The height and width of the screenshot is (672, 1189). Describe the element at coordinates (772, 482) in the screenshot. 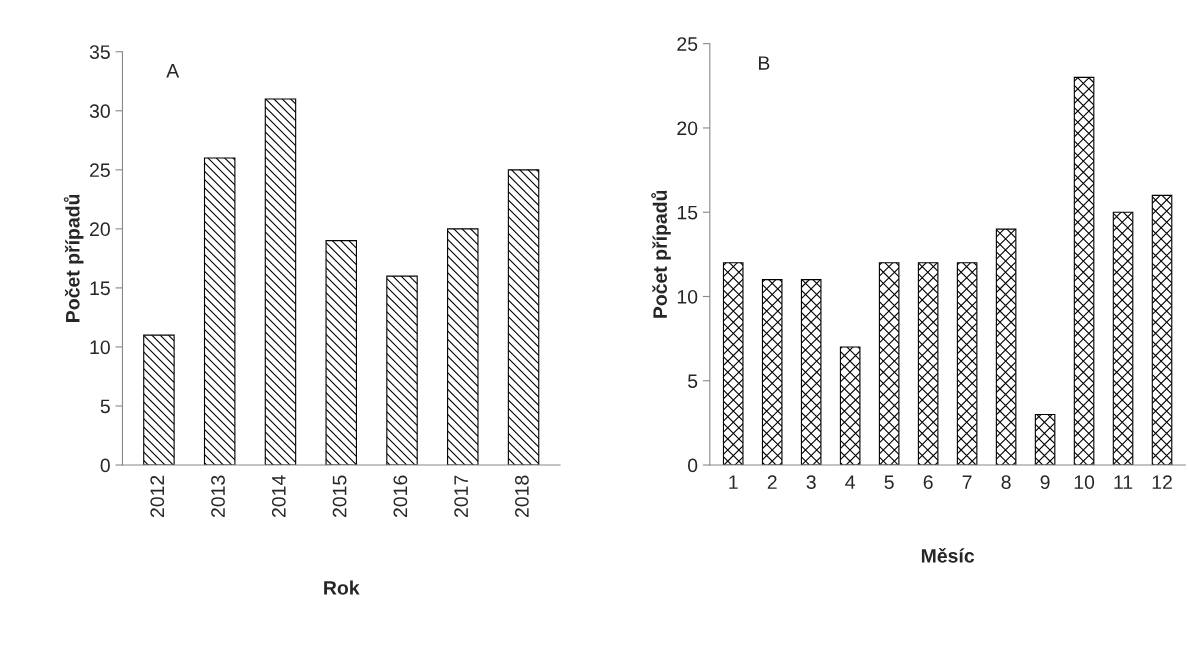

I see `x-tick-label: 2` at that location.